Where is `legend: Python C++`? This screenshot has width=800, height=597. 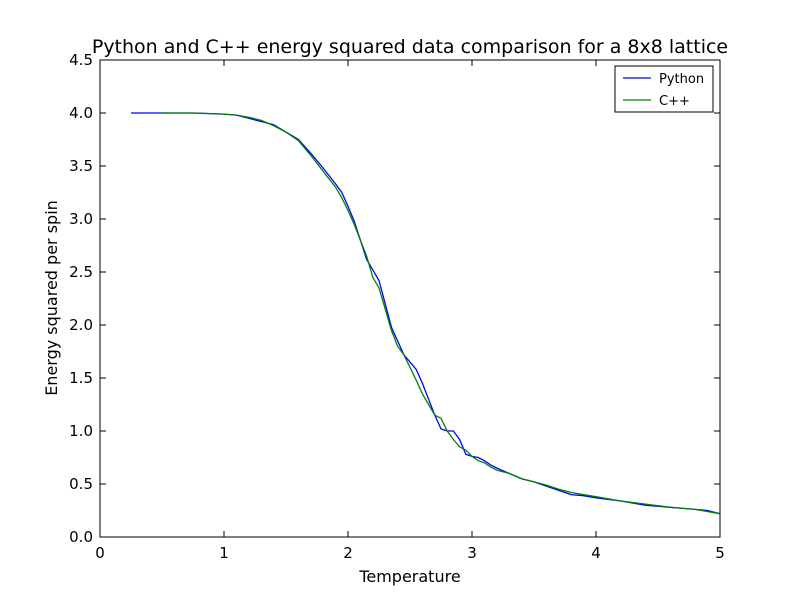 legend: Python C++ is located at coordinates (664, 89).